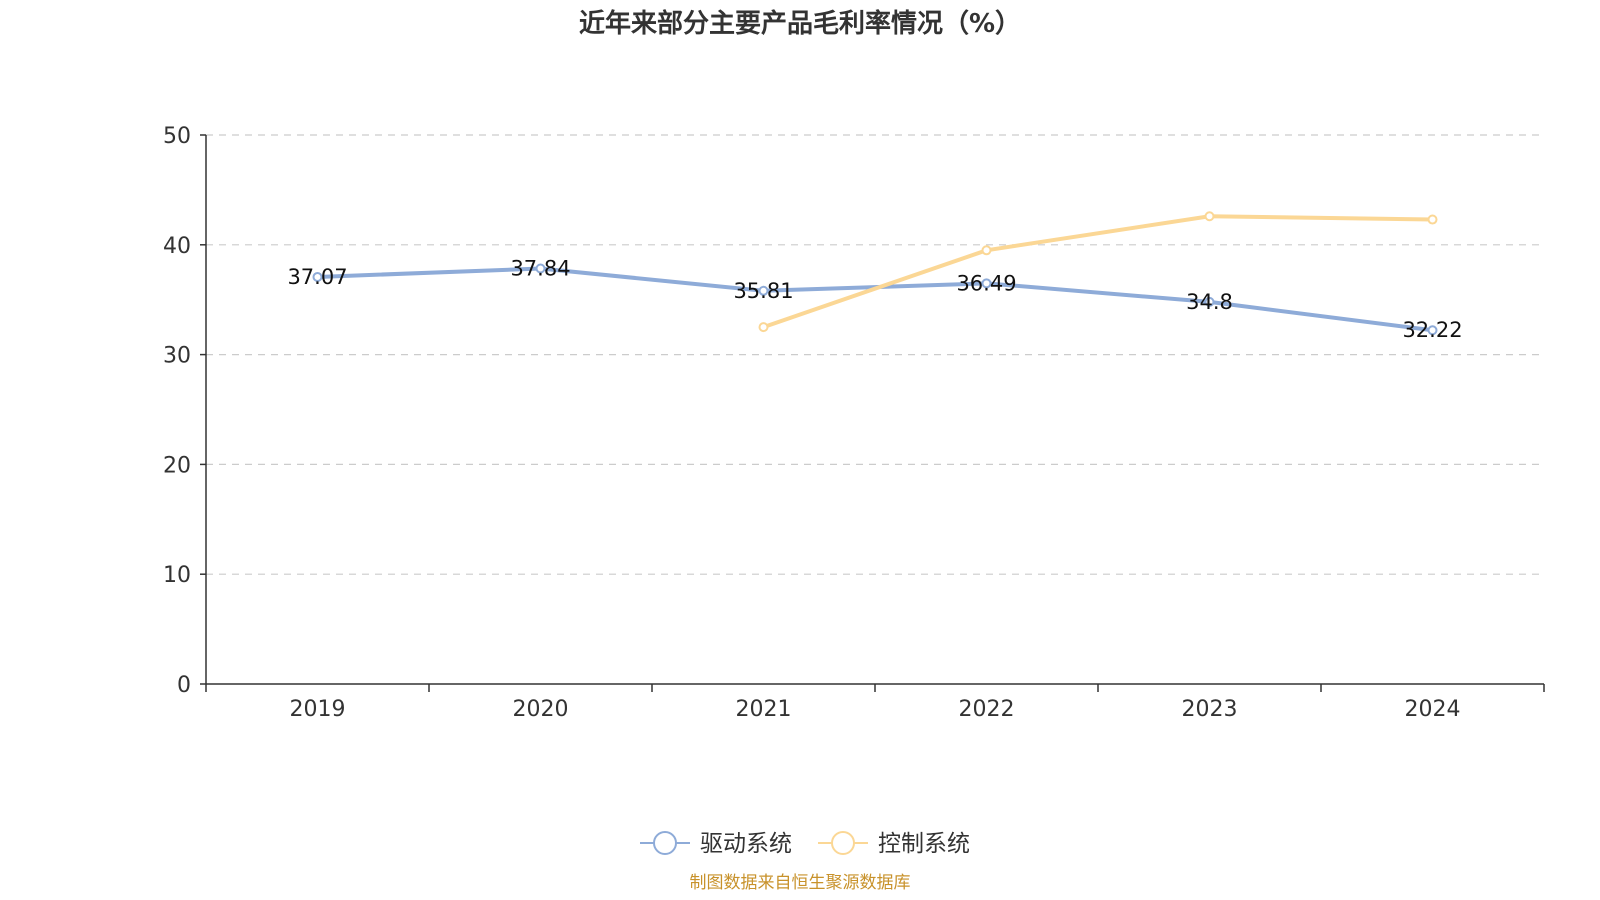 This screenshot has width=1600, height=900. I want to click on y-tick-label: 10, so click(177, 575).